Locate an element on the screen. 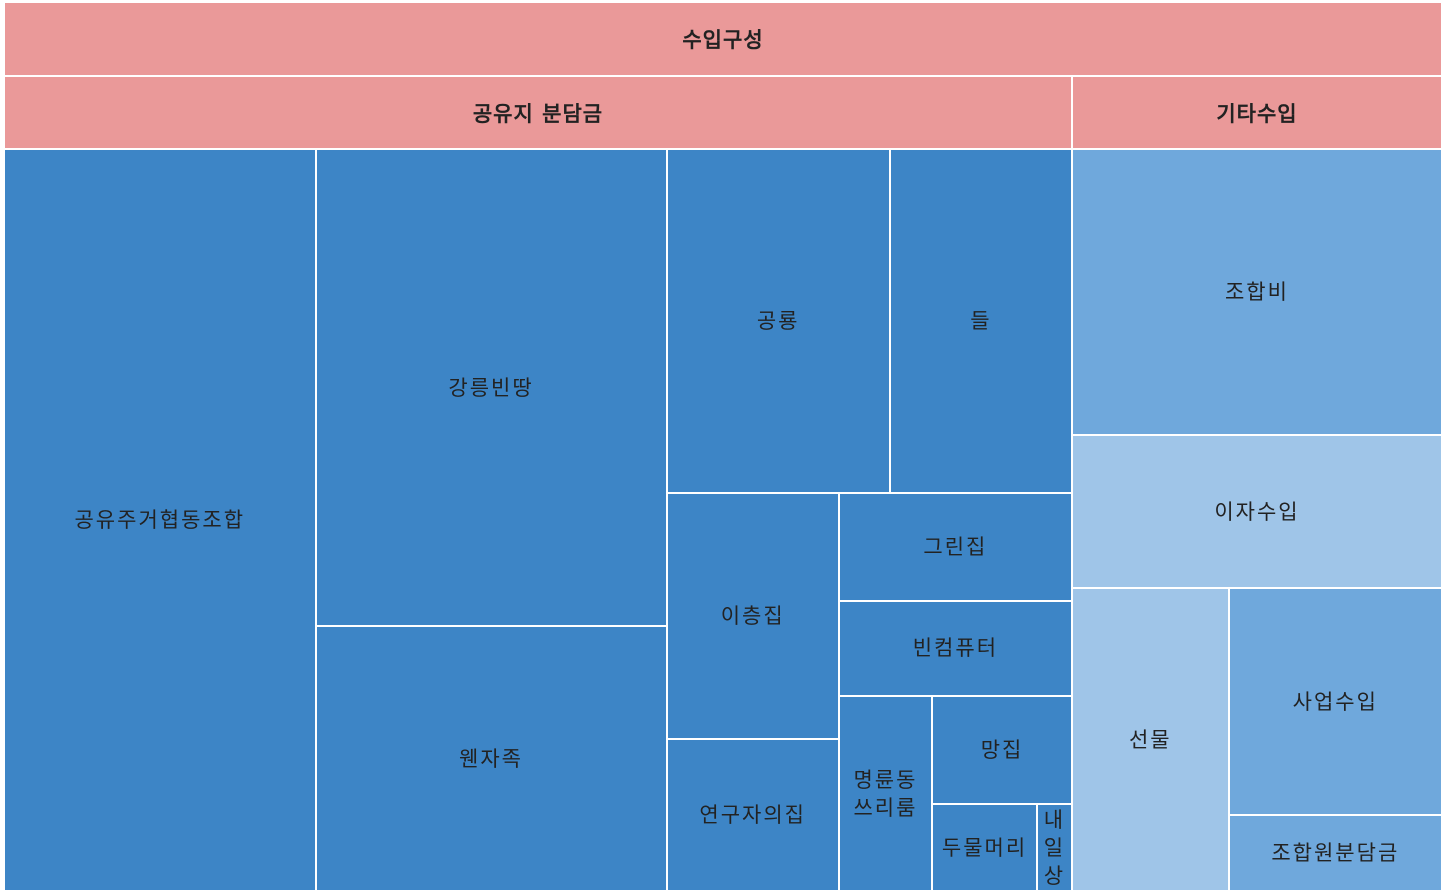 The image size is (1450, 891). tile-label: 그린집 is located at coordinates (955, 546).